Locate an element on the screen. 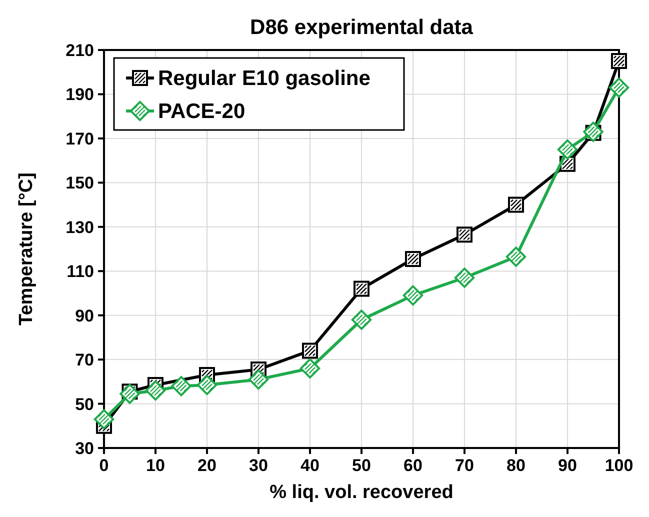 This screenshot has width=649, height=517. chart-title: D86 experimental data is located at coordinates (362, 27).